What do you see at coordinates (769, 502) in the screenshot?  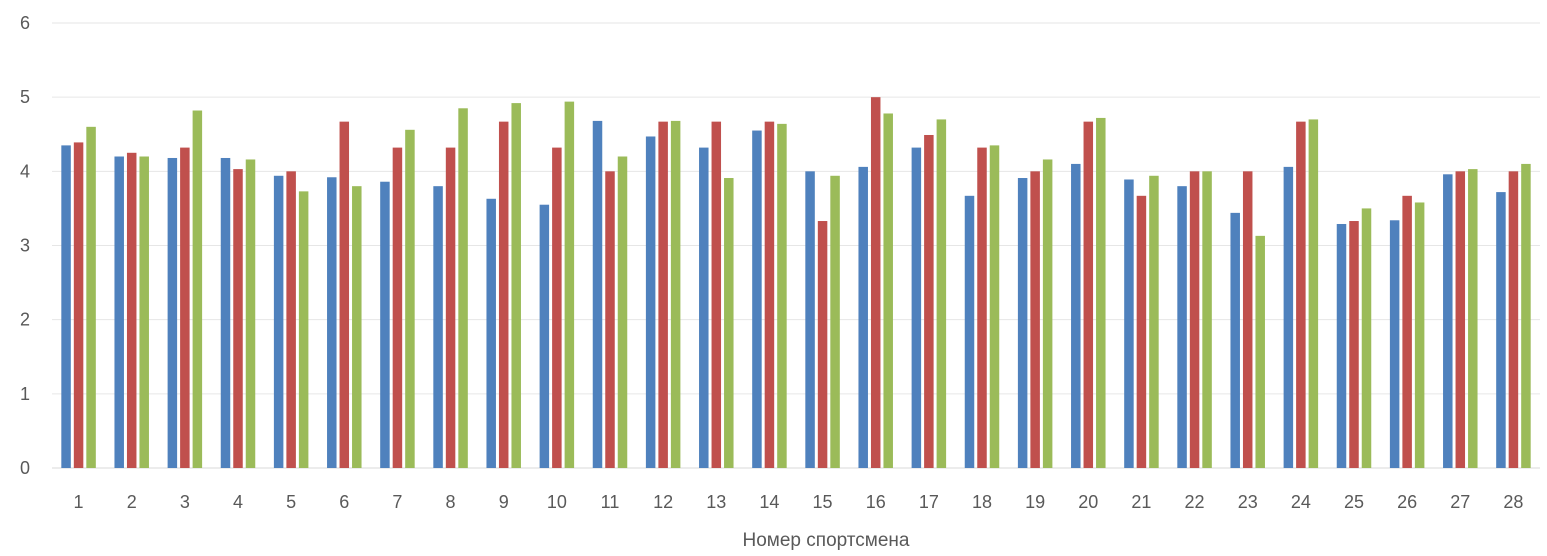 I see `x-tick-label: 14` at bounding box center [769, 502].